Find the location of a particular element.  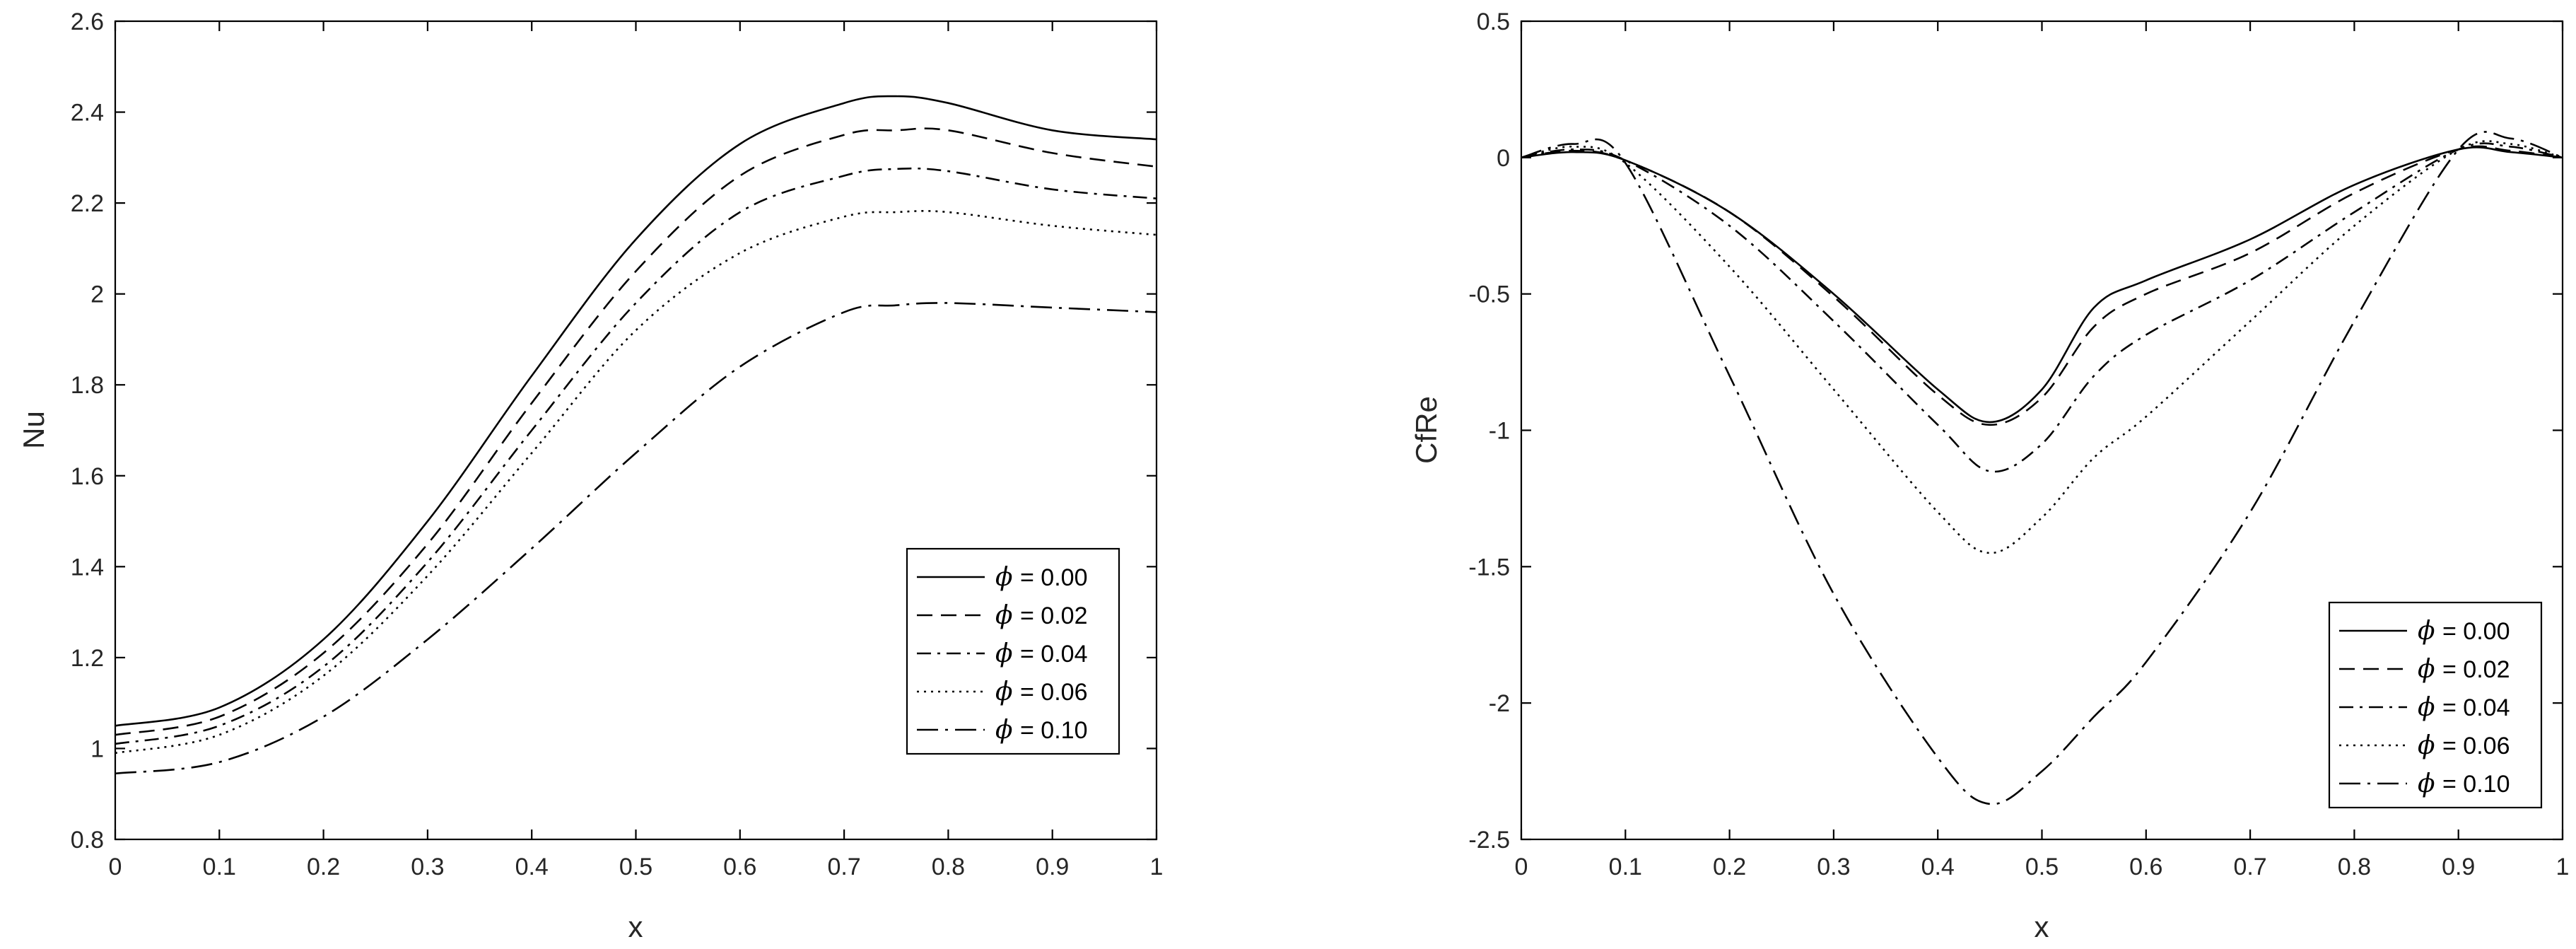

nu-legend: ϕ = 0.00 ϕ = 0.02 ϕ = 0.04 ϕ = 0.06 ϕ = 0.10 is located at coordinates (1013, 651).